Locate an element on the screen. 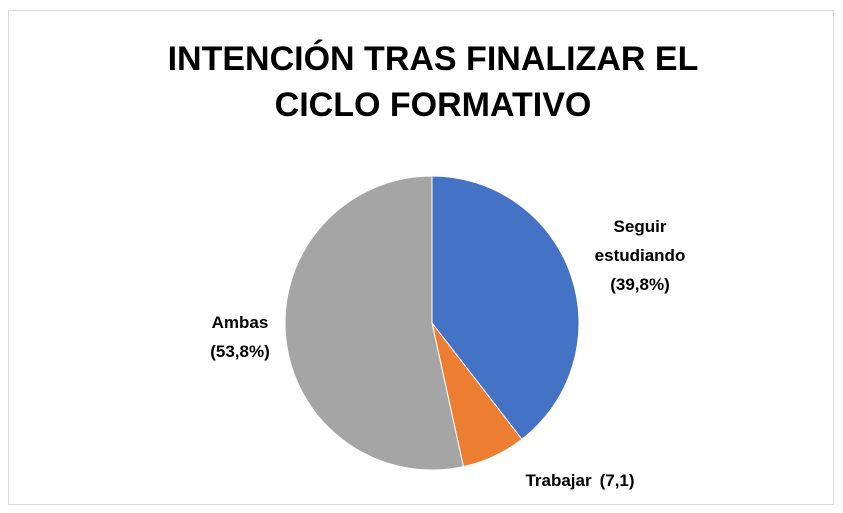 This screenshot has height=513, width=843. value-label: (7,1) is located at coordinates (617, 480).